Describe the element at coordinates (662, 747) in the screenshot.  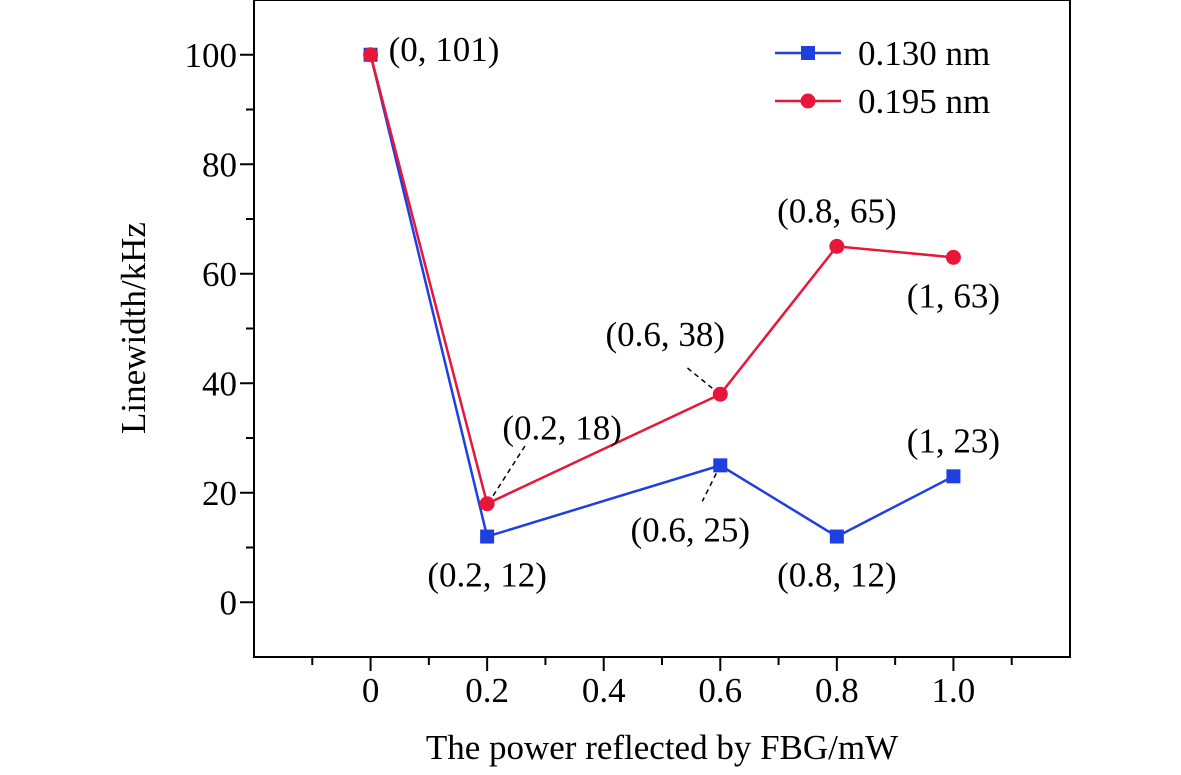
I see `x-axis-label: The power reflected by FBG/mW` at that location.